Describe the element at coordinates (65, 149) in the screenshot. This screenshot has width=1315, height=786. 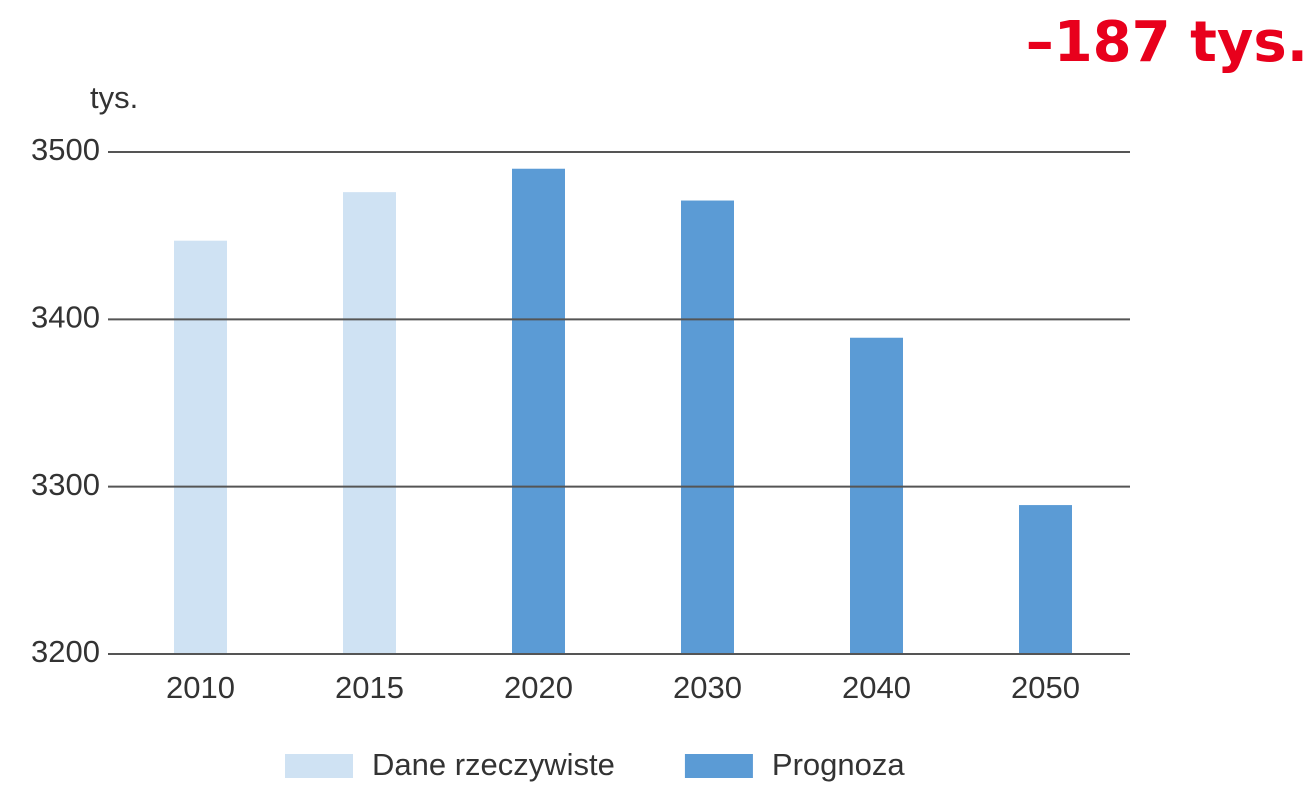
I see `y-tick-label: 3500` at that location.